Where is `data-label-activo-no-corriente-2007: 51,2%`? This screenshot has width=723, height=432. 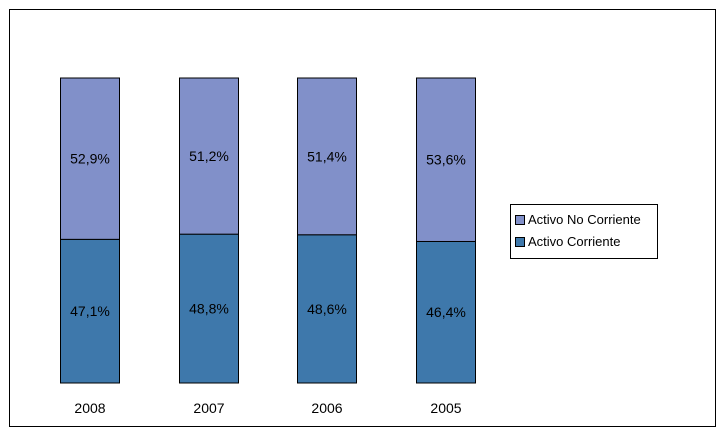
data-label-activo-no-corriente-2007: 51,2% is located at coordinates (209, 156).